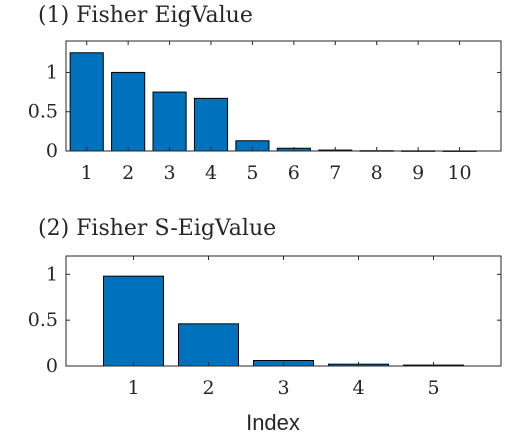 The height and width of the screenshot is (433, 507). I want to click on chart-2-y-tick-label: 0.5, so click(43, 320).